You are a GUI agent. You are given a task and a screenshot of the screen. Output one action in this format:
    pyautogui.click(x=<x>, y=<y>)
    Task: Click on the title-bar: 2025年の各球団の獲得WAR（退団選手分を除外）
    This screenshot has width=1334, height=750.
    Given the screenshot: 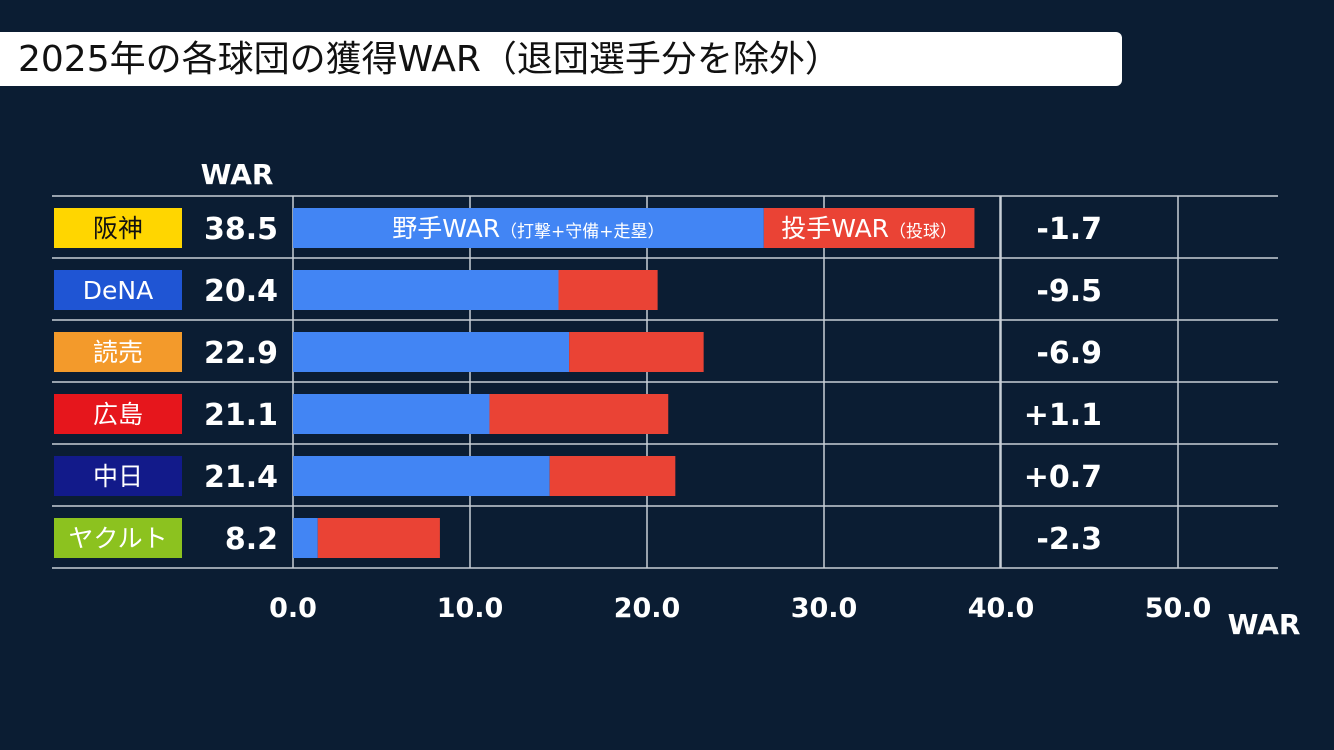 What is the action you would take?
    pyautogui.click(x=561, y=59)
    